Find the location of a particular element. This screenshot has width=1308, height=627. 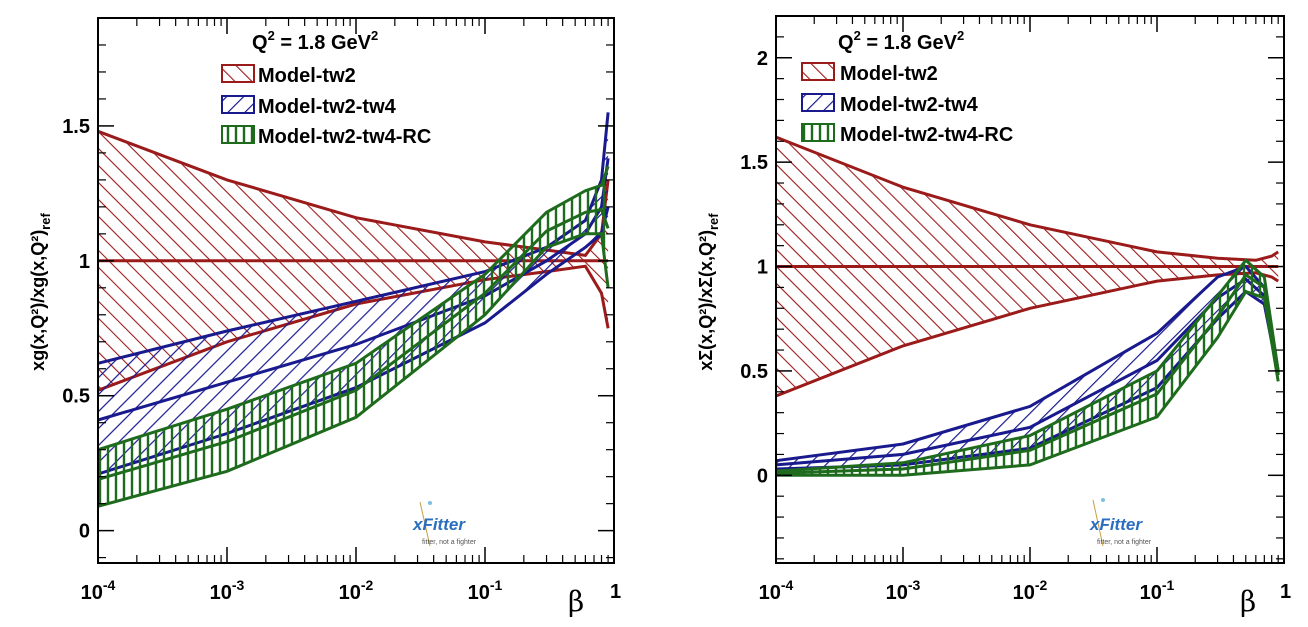

y-tick-label: 2 is located at coordinates (762, 59).